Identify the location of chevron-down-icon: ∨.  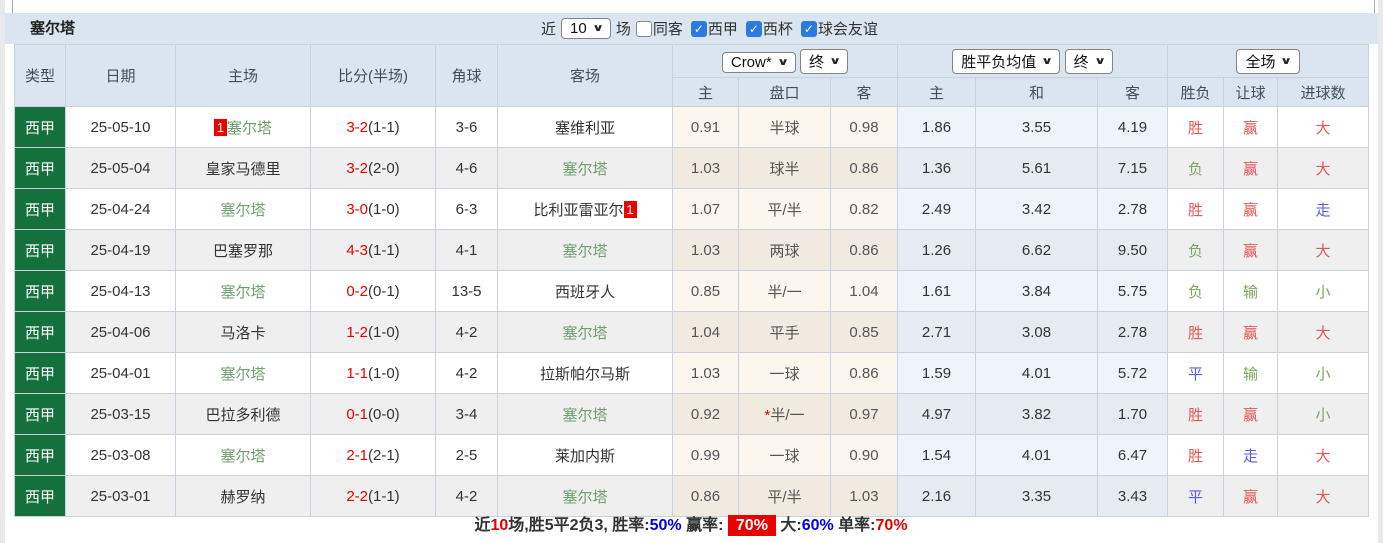
(1047, 61).